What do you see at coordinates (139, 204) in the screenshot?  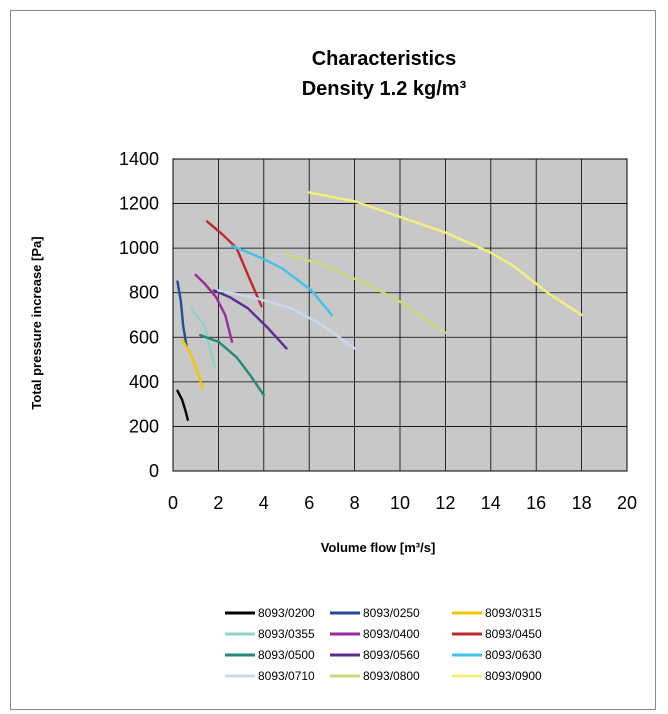 I see `y-tick-label: 1200` at bounding box center [139, 204].